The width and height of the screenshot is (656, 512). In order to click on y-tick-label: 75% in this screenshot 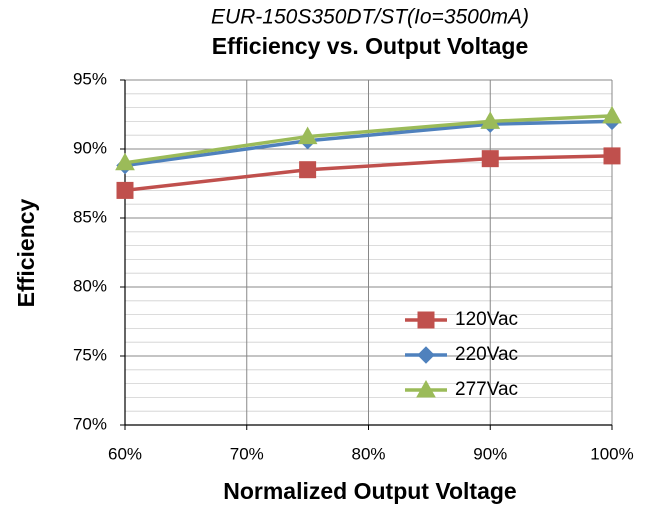, I will do `click(90, 354)`.